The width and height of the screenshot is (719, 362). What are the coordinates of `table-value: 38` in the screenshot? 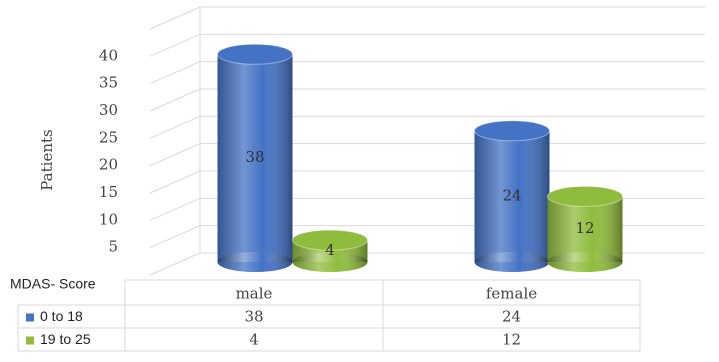 It's located at (253, 317).